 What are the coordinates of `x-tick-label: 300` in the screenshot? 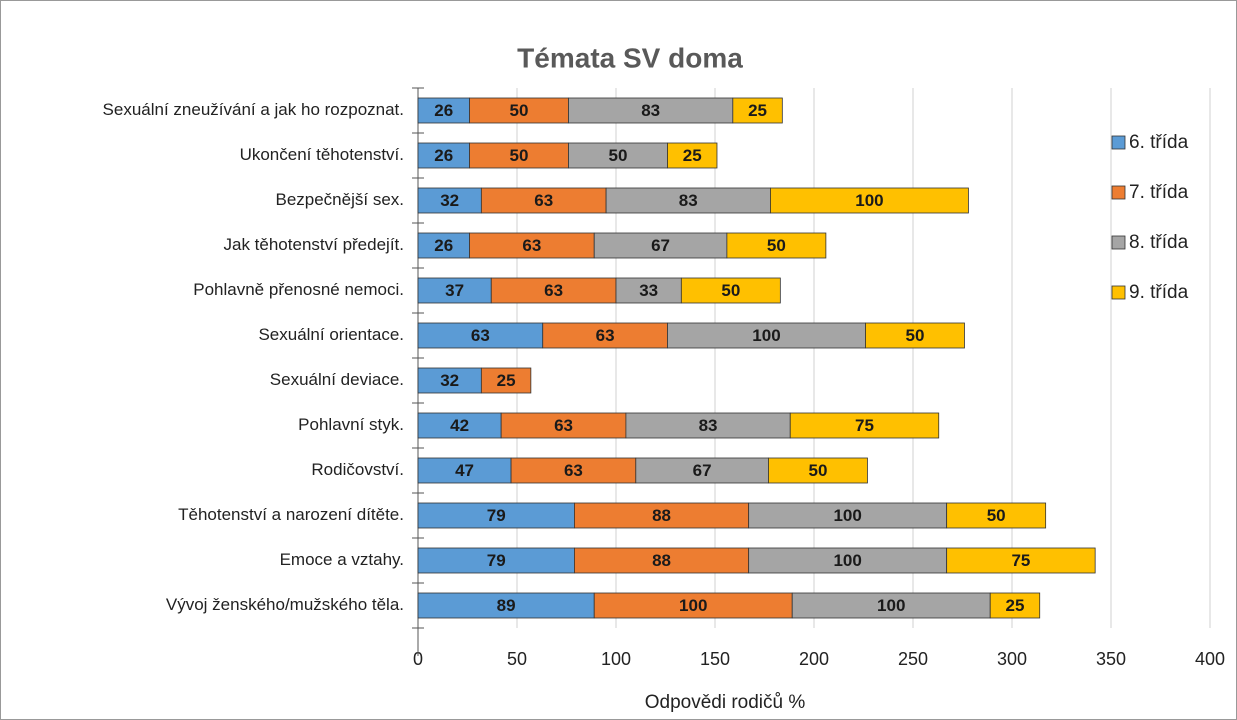 It's located at (1012, 659).